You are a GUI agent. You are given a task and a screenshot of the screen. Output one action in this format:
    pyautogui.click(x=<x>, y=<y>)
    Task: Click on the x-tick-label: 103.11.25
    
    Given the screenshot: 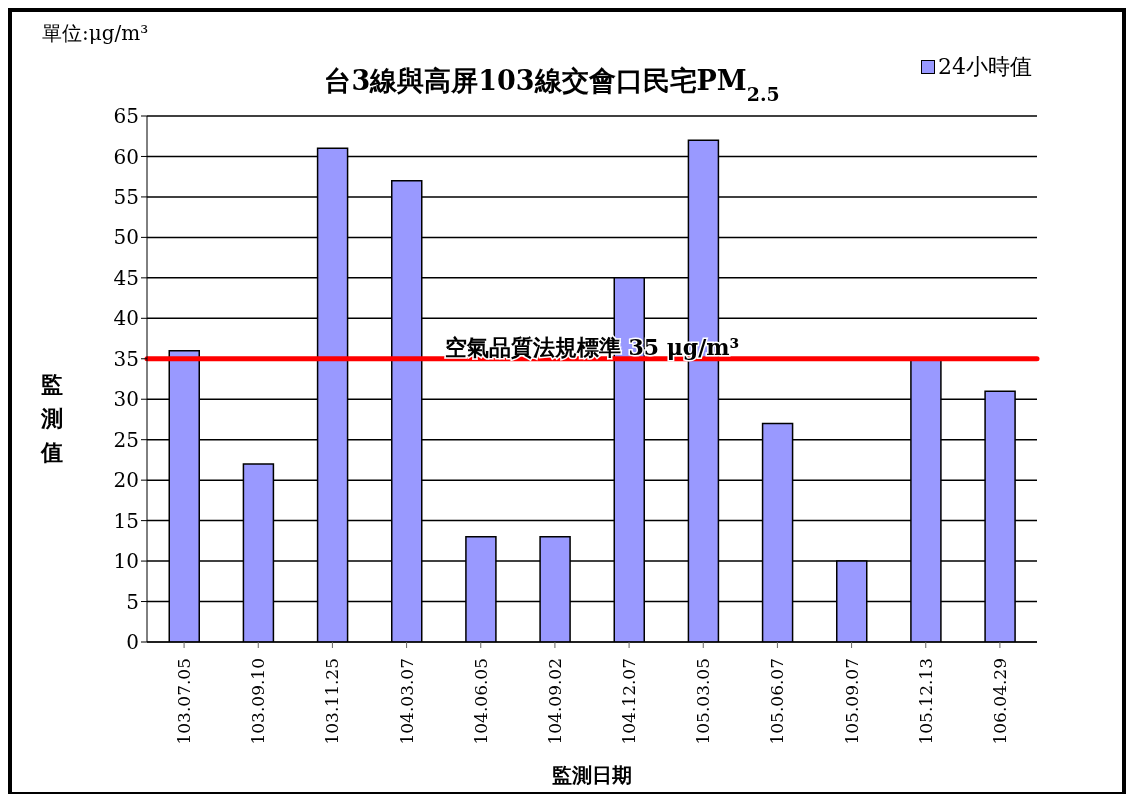 What is the action you would take?
    pyautogui.click(x=332, y=701)
    